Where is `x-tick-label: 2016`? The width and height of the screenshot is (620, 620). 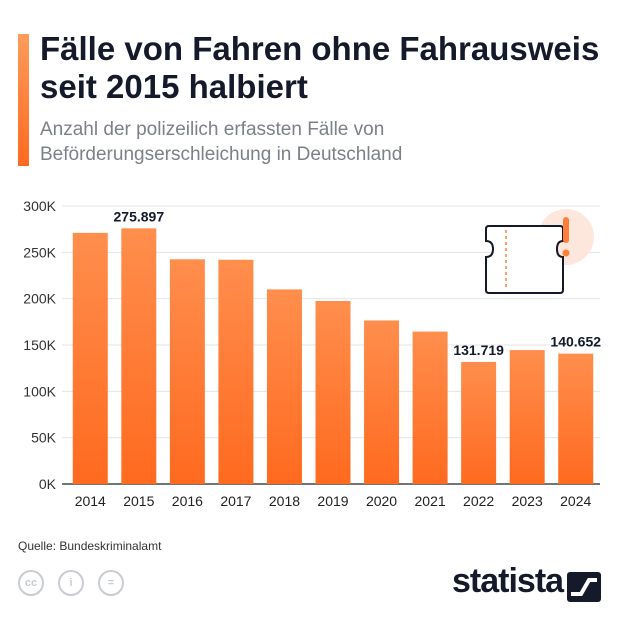 x-tick-label: 2016 is located at coordinates (187, 501).